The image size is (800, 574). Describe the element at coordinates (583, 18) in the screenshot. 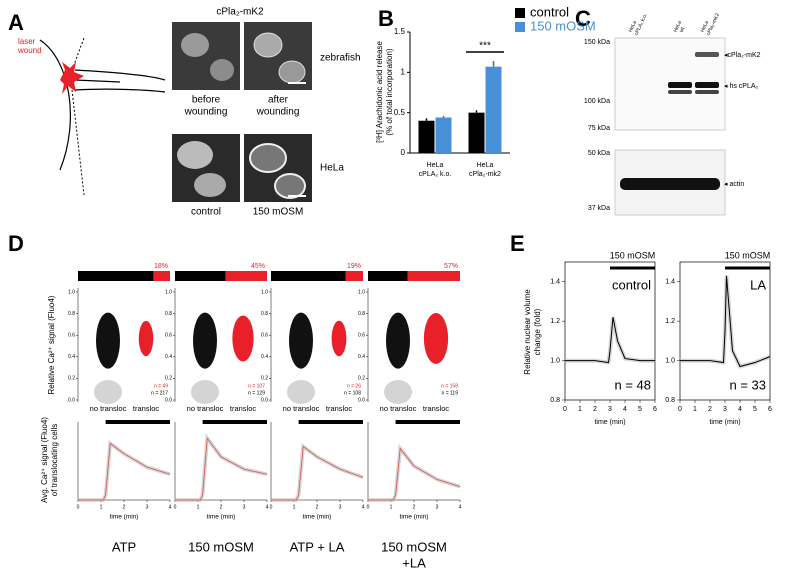

I see `panel-letter: C` at that location.